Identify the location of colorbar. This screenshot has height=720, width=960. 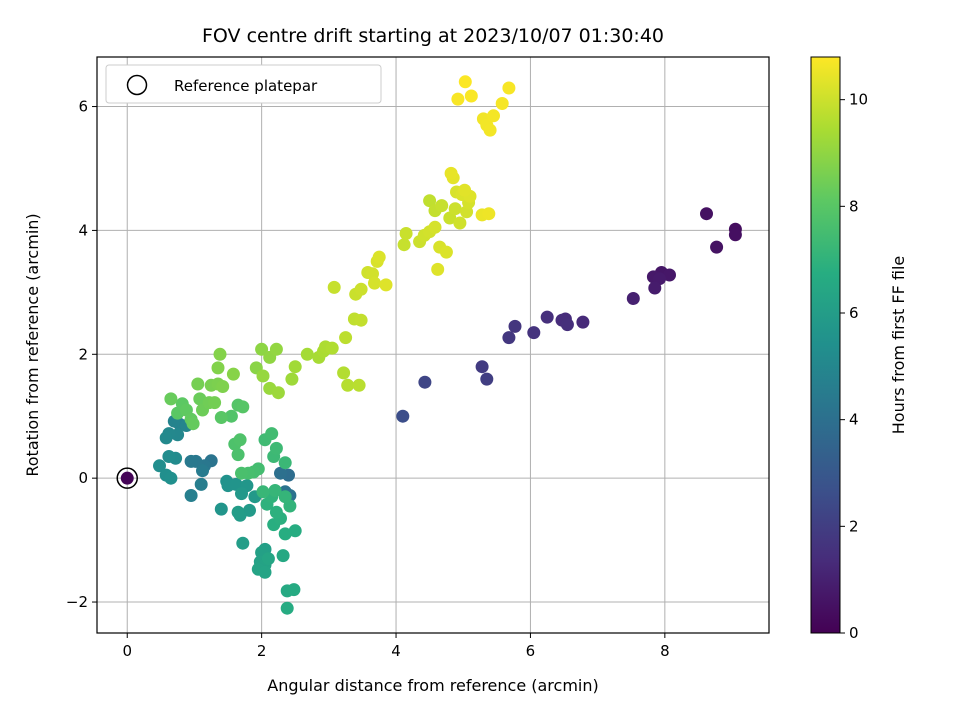
(825, 345).